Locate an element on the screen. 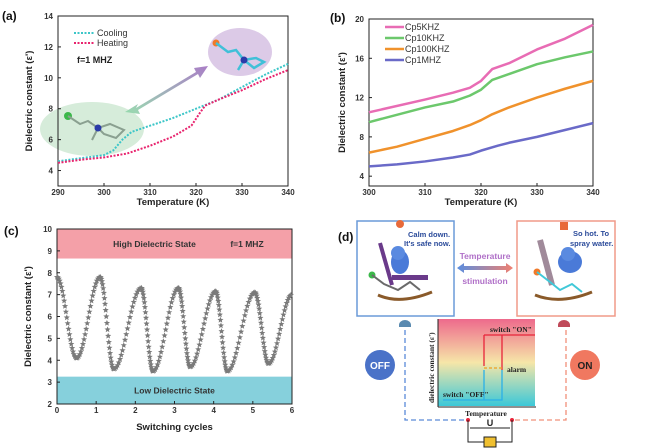  off-indicator is located at coordinates (380, 365).